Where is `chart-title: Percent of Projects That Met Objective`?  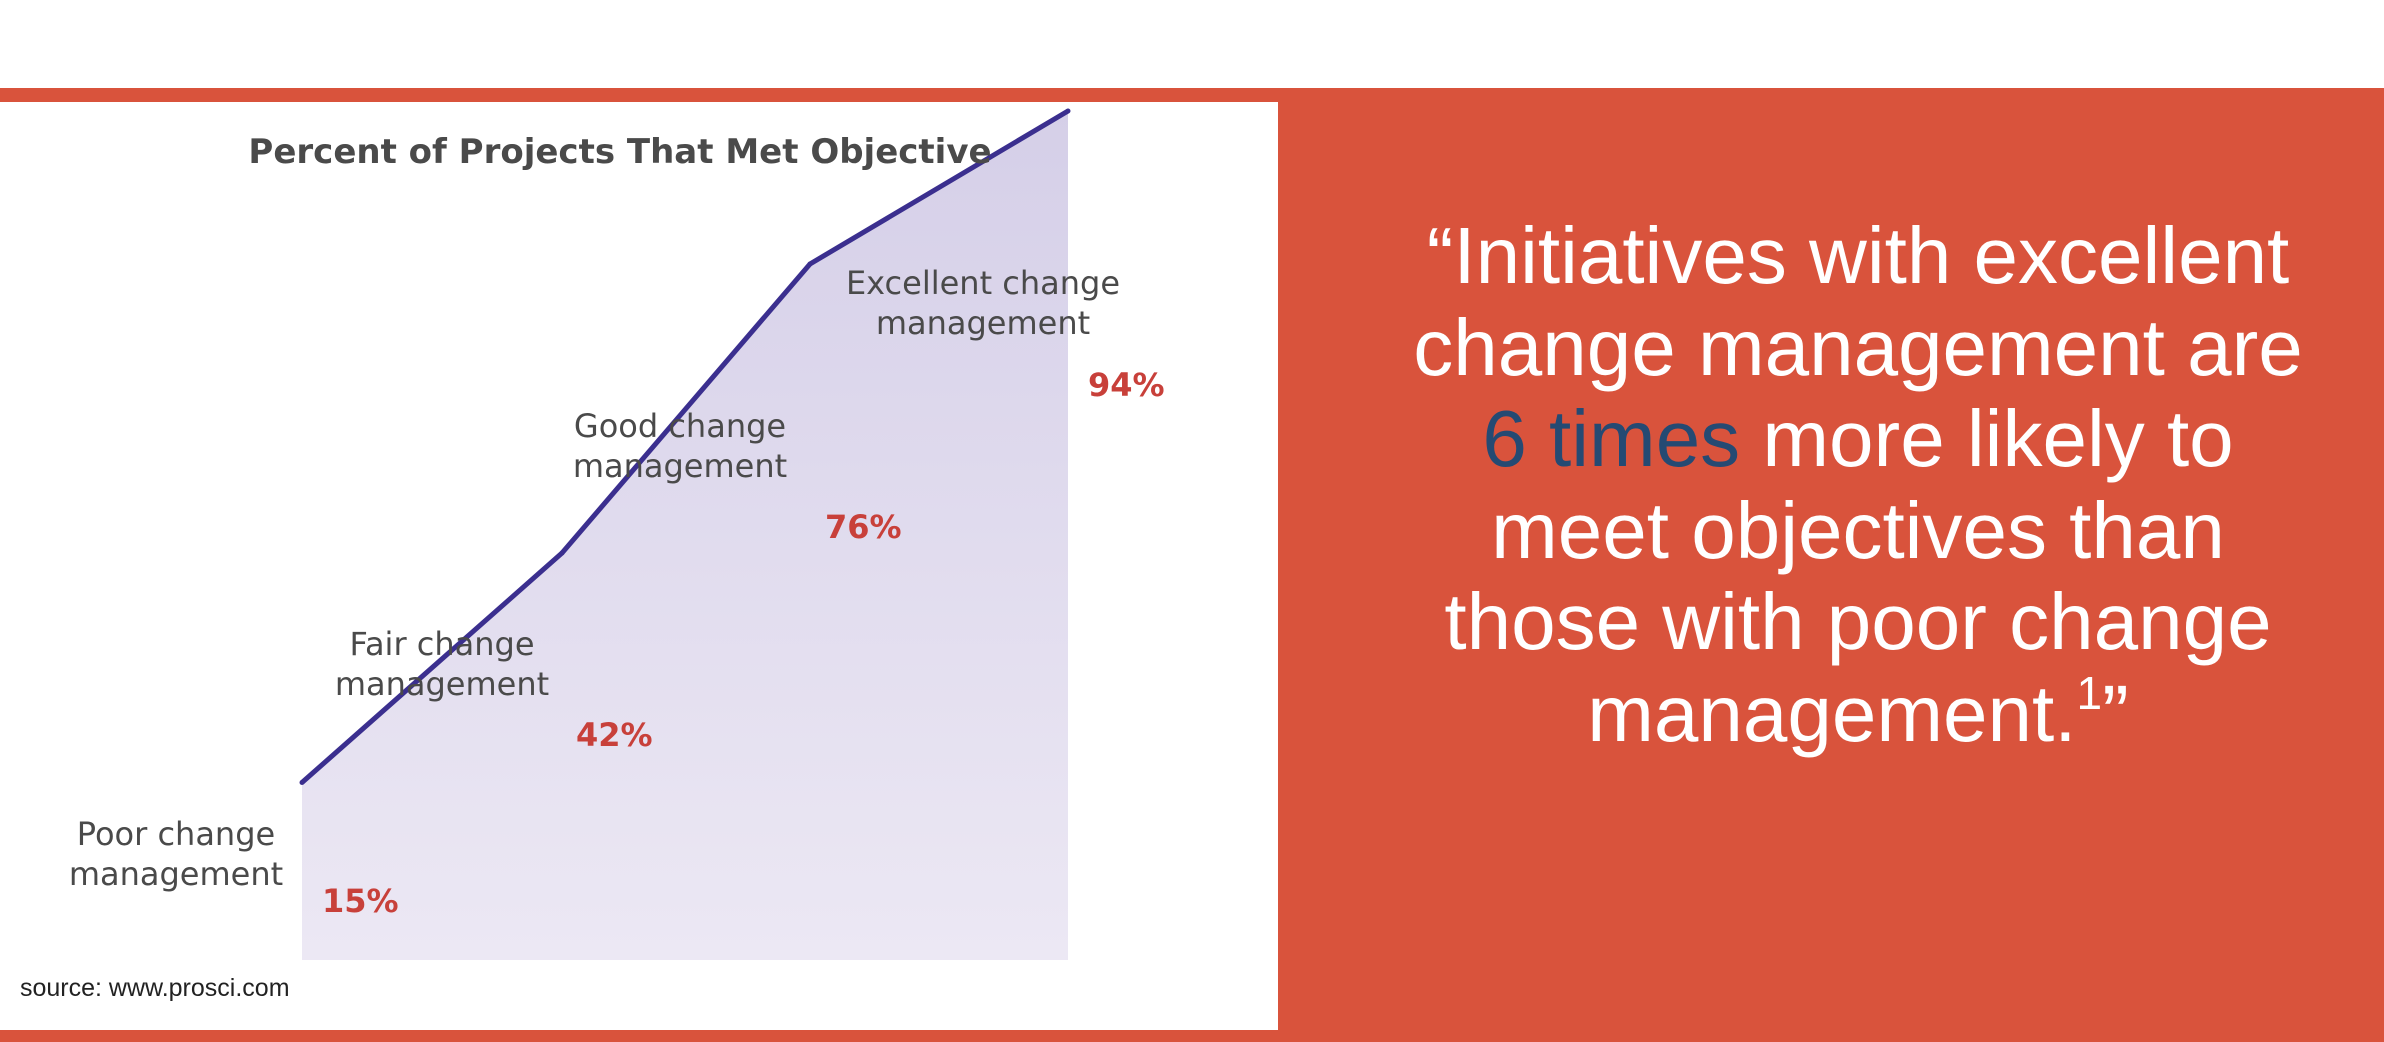
chart-title: Percent of Projects That Met Objective is located at coordinates (620, 152).